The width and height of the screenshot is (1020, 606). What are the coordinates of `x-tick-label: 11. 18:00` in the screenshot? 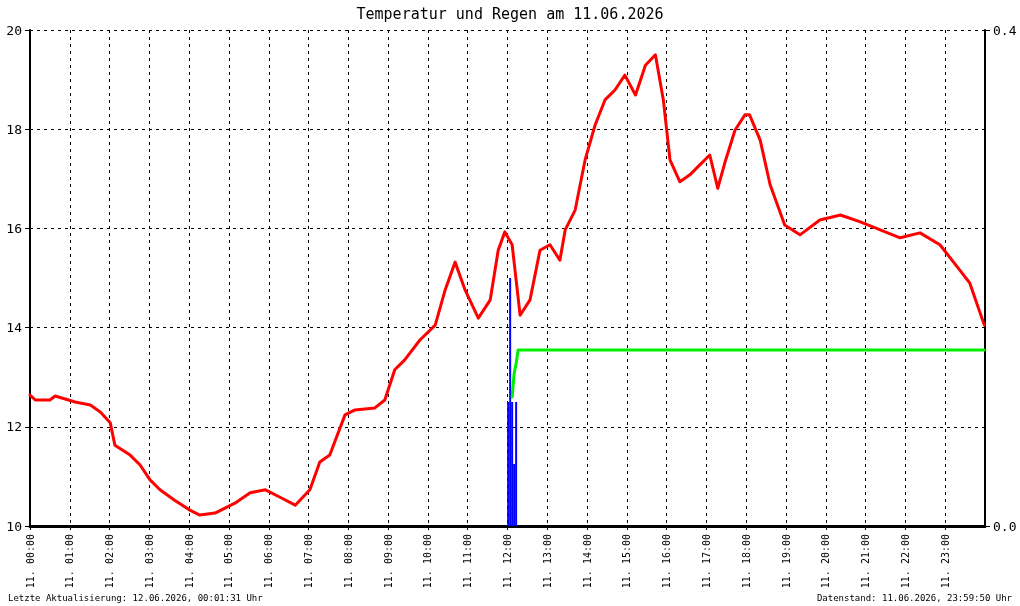 It's located at (746, 561).